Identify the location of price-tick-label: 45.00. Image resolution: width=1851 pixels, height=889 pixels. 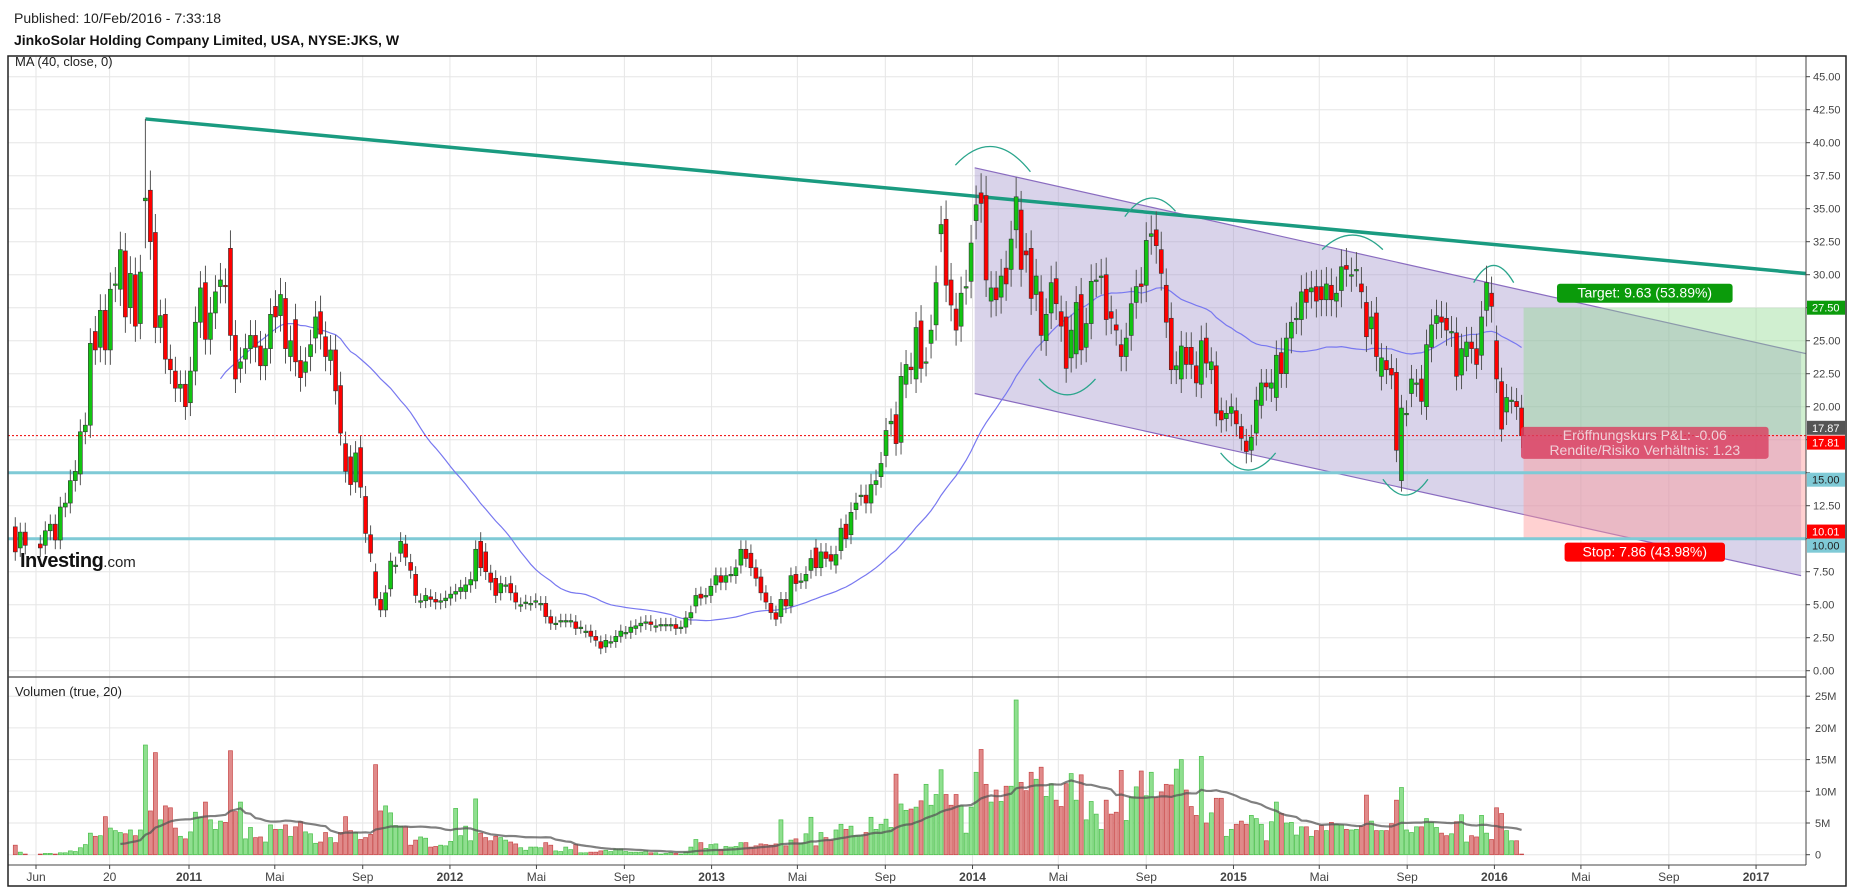
(1827, 78).